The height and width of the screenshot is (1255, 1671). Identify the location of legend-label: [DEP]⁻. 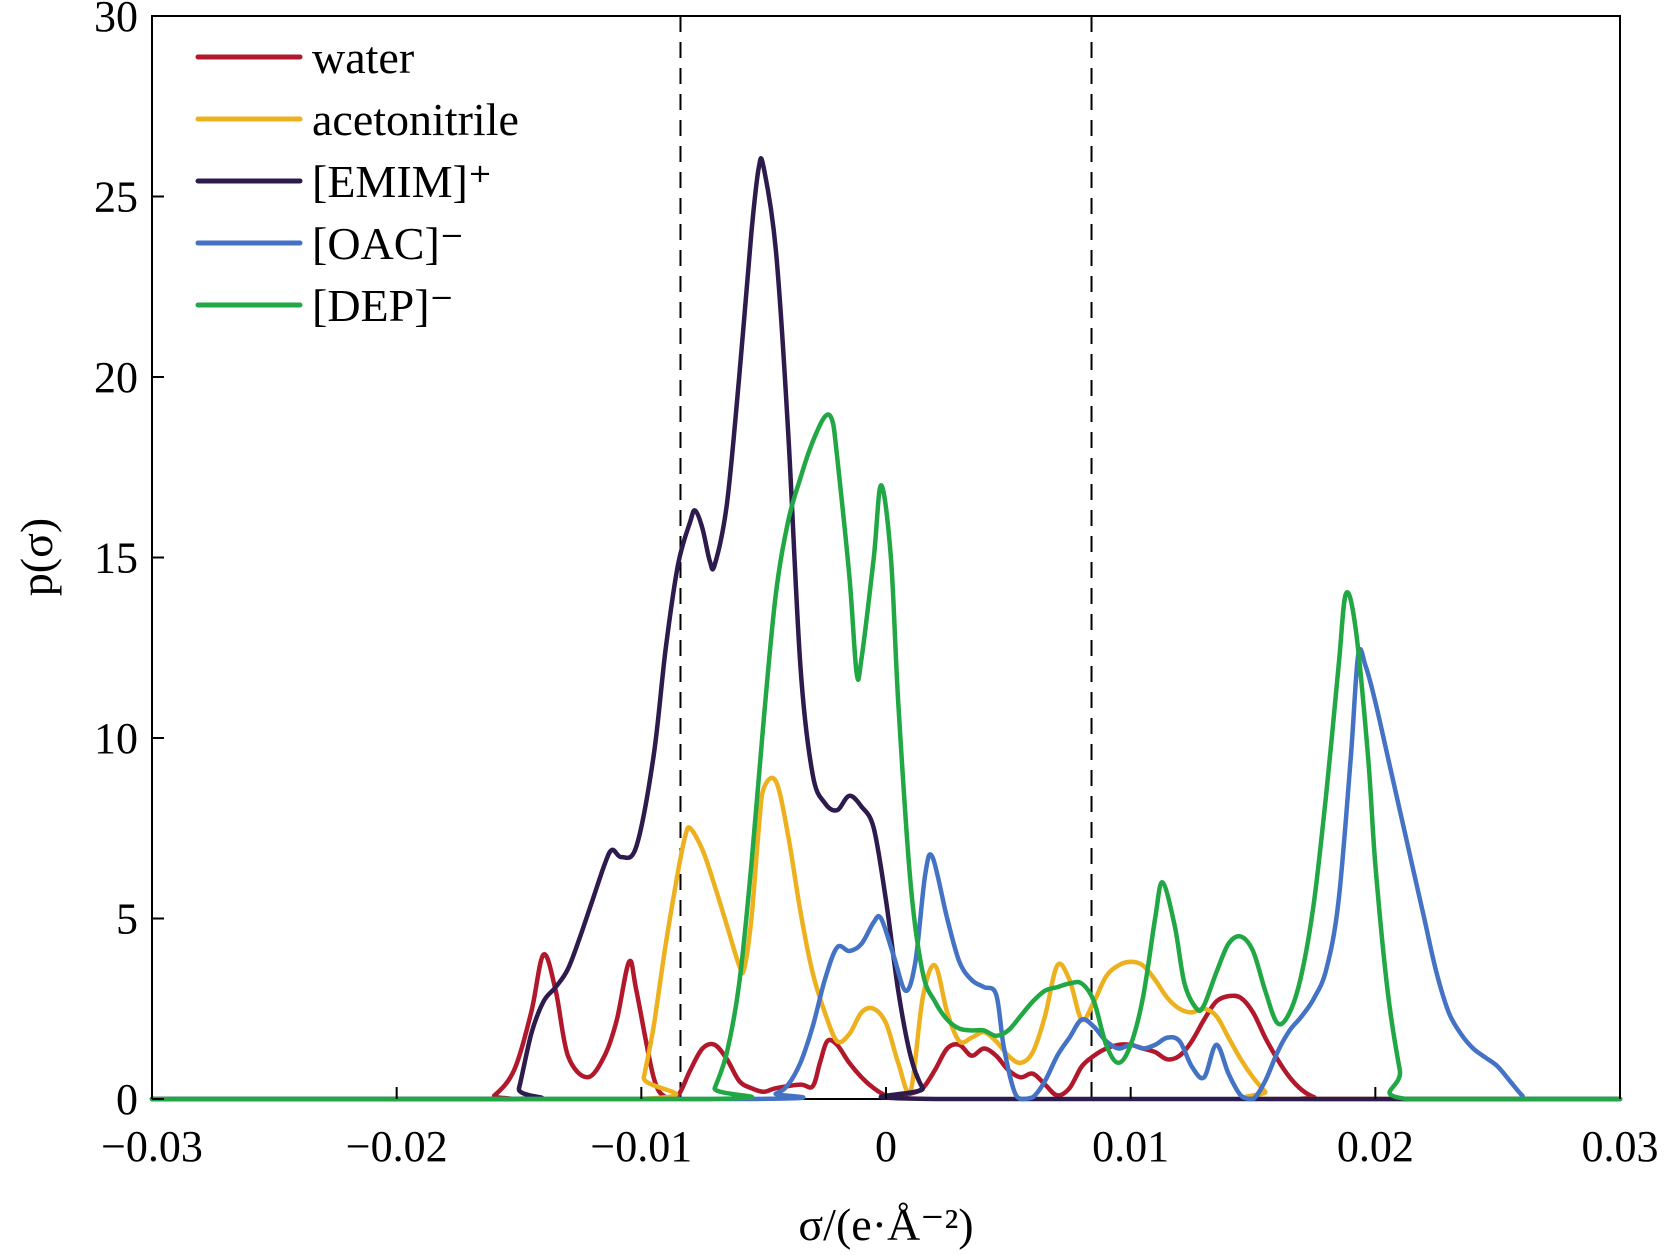
(383, 305).